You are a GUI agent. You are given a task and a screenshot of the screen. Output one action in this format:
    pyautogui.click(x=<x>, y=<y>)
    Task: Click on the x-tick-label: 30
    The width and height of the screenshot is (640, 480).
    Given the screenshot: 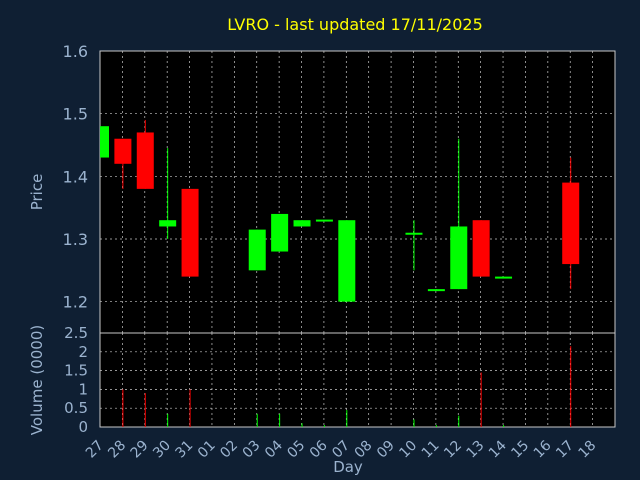 What is the action you would take?
    pyautogui.click(x=162, y=450)
    